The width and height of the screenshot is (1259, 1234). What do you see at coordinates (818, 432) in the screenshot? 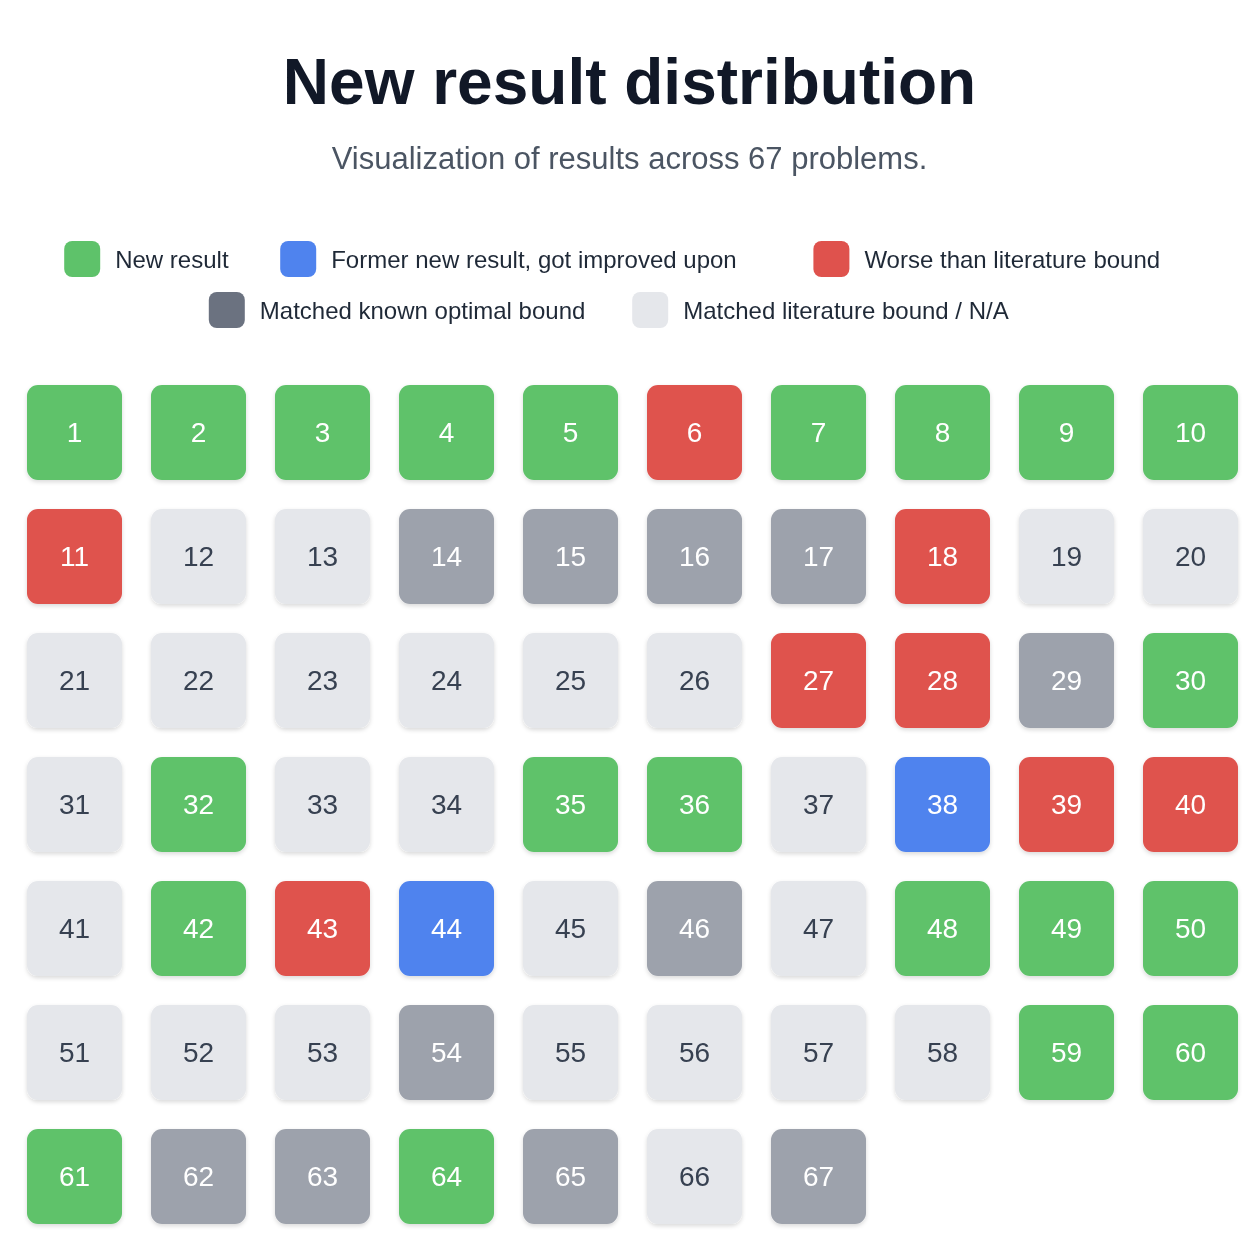
I see `data-label: 7` at bounding box center [818, 432].